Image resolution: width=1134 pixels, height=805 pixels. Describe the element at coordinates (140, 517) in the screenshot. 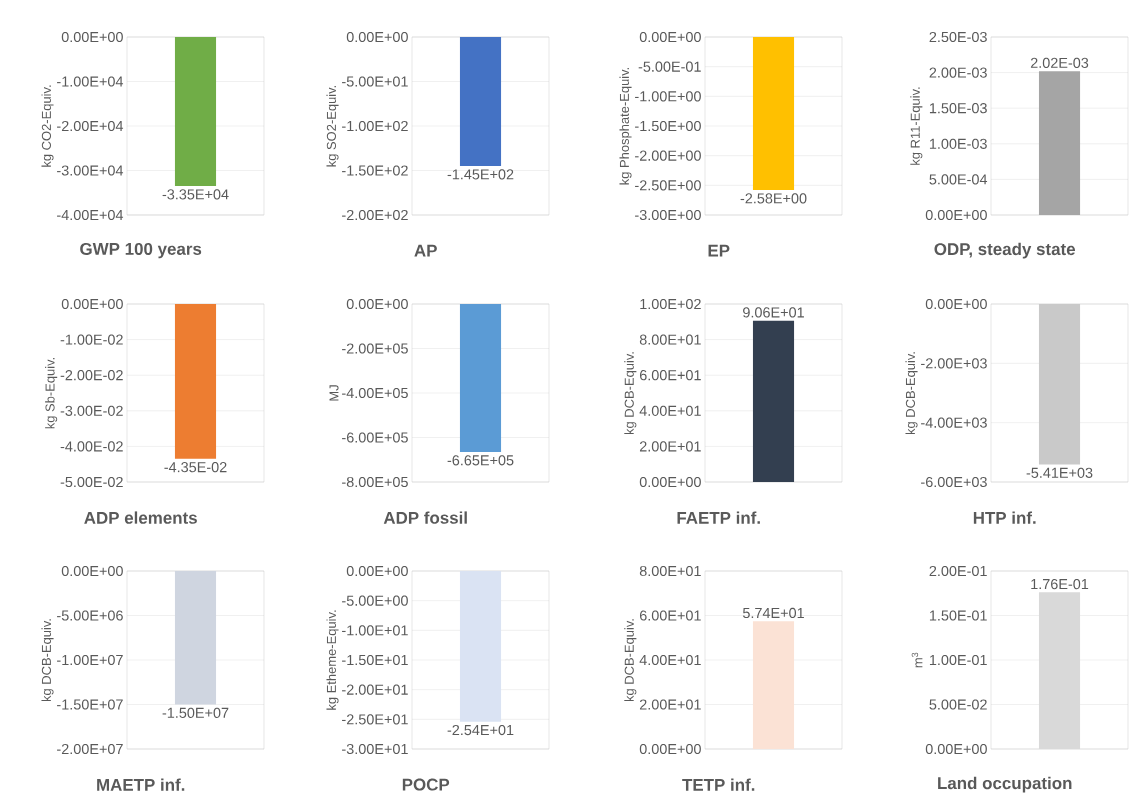

I see `x-axis-title: ADP elements` at that location.